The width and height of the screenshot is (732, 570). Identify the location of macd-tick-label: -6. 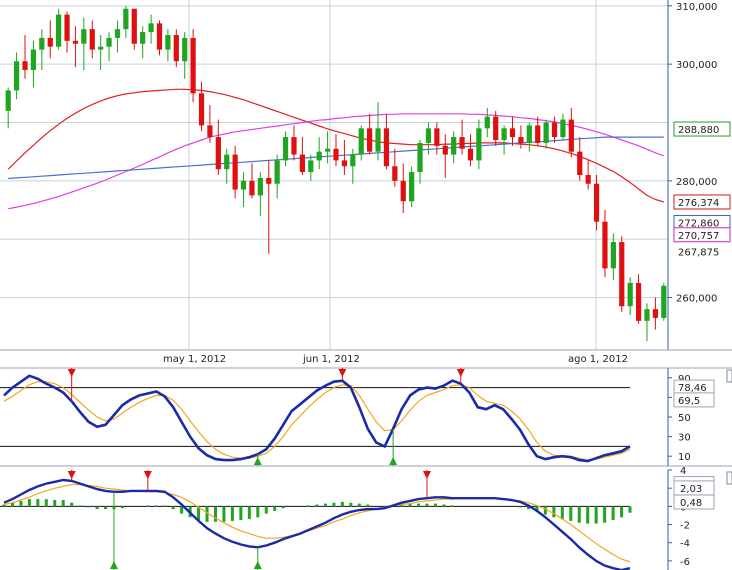
(685, 562).